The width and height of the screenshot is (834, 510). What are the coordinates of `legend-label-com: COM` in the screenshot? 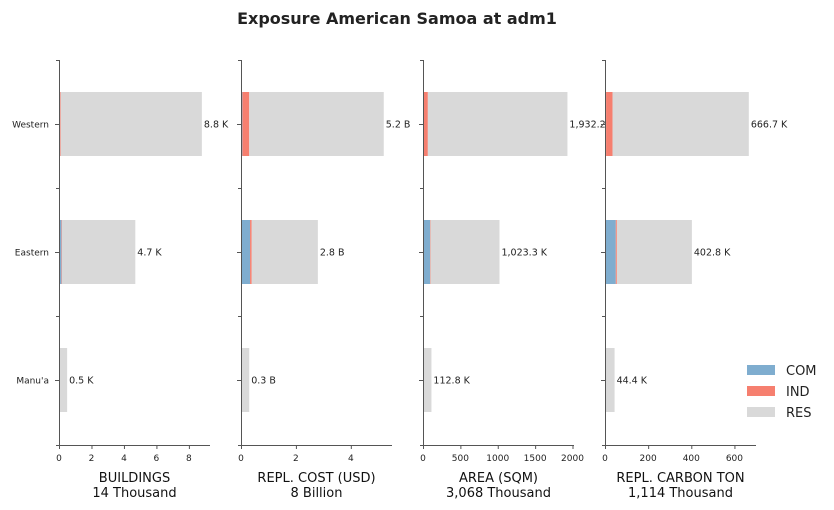 It's located at (801, 371).